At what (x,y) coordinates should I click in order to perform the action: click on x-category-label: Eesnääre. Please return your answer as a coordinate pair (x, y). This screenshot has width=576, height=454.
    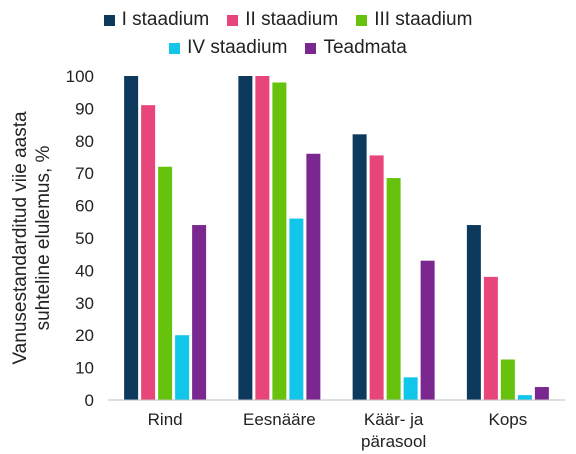
    Looking at the image, I should click on (279, 419).